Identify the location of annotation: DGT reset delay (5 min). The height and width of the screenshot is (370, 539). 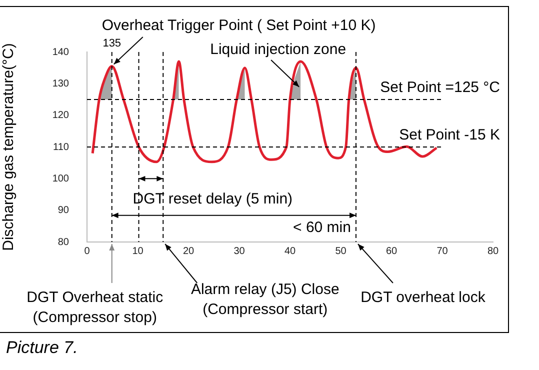
(212, 199).